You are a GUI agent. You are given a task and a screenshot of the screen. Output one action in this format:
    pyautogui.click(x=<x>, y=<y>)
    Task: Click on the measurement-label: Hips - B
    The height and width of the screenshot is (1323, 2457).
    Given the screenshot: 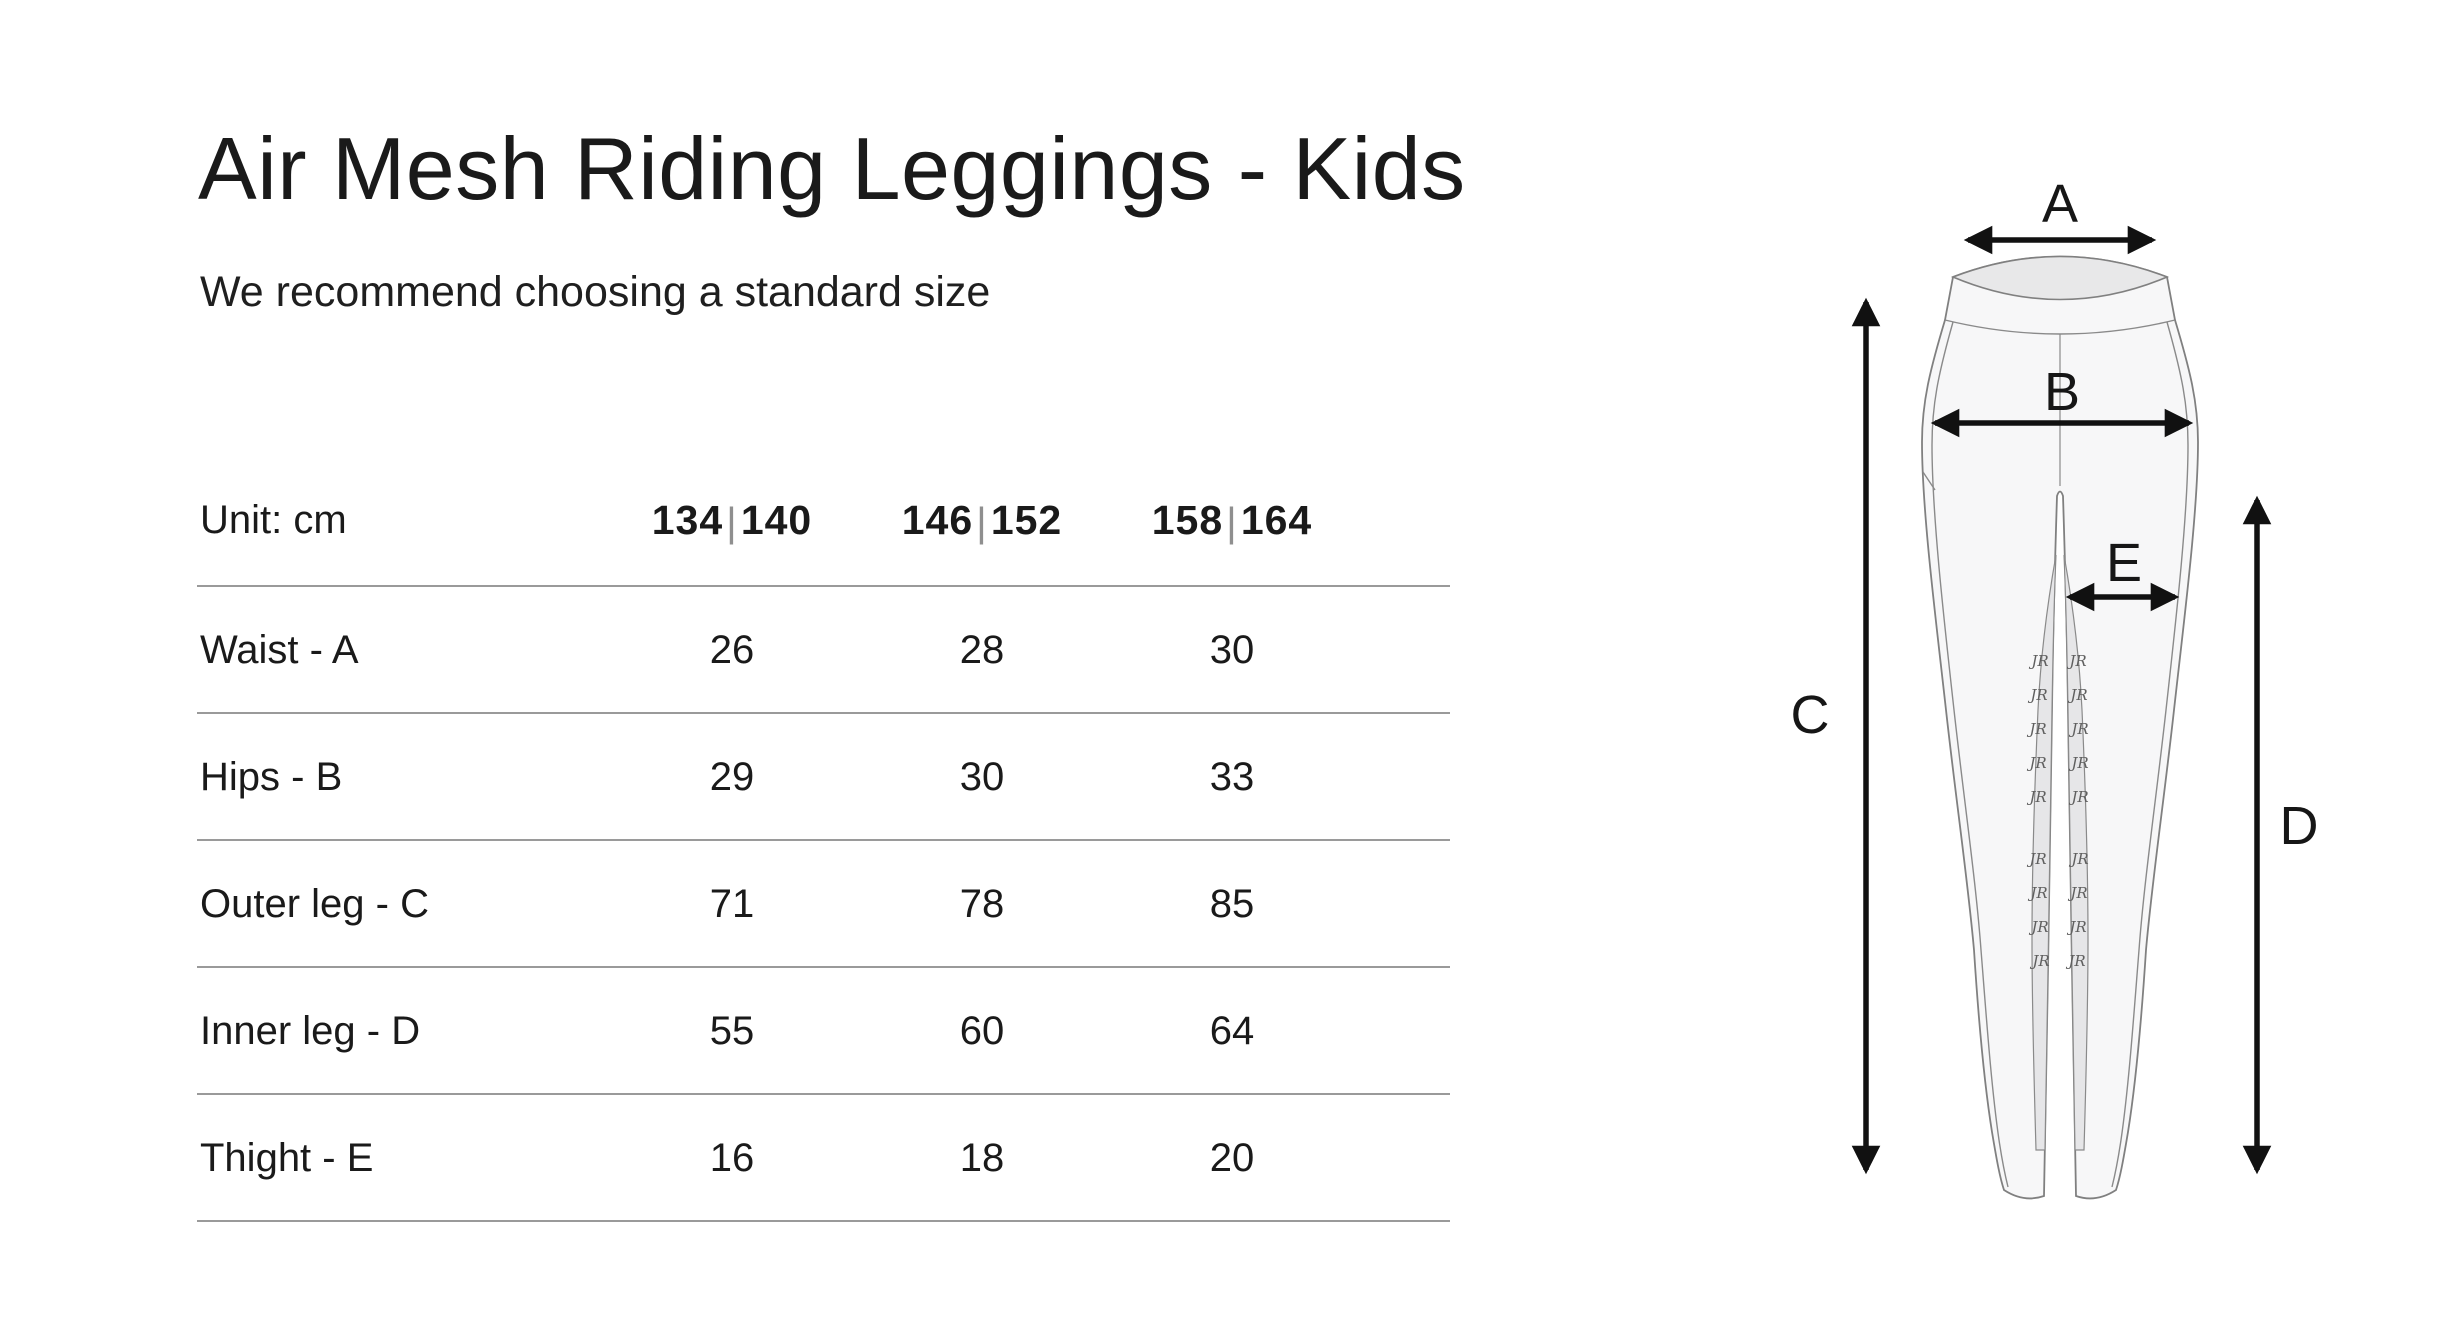 What is the action you would take?
    pyautogui.click(x=271, y=776)
    